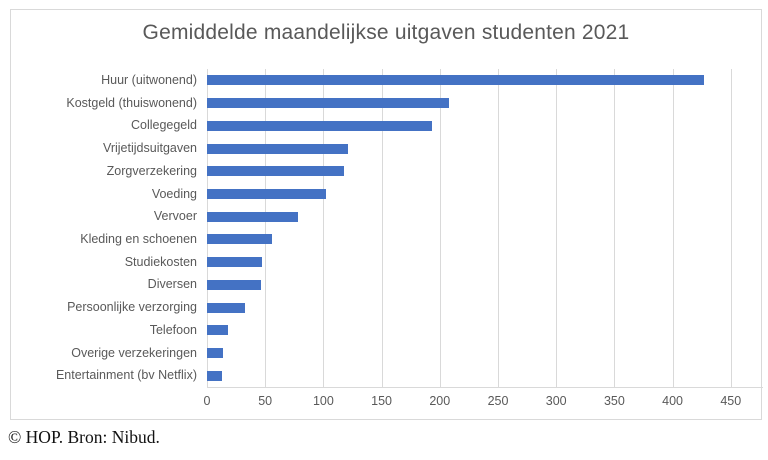 The image size is (768, 460). Describe the element at coordinates (172, 284) in the screenshot. I see `category-label: Diversen` at that location.